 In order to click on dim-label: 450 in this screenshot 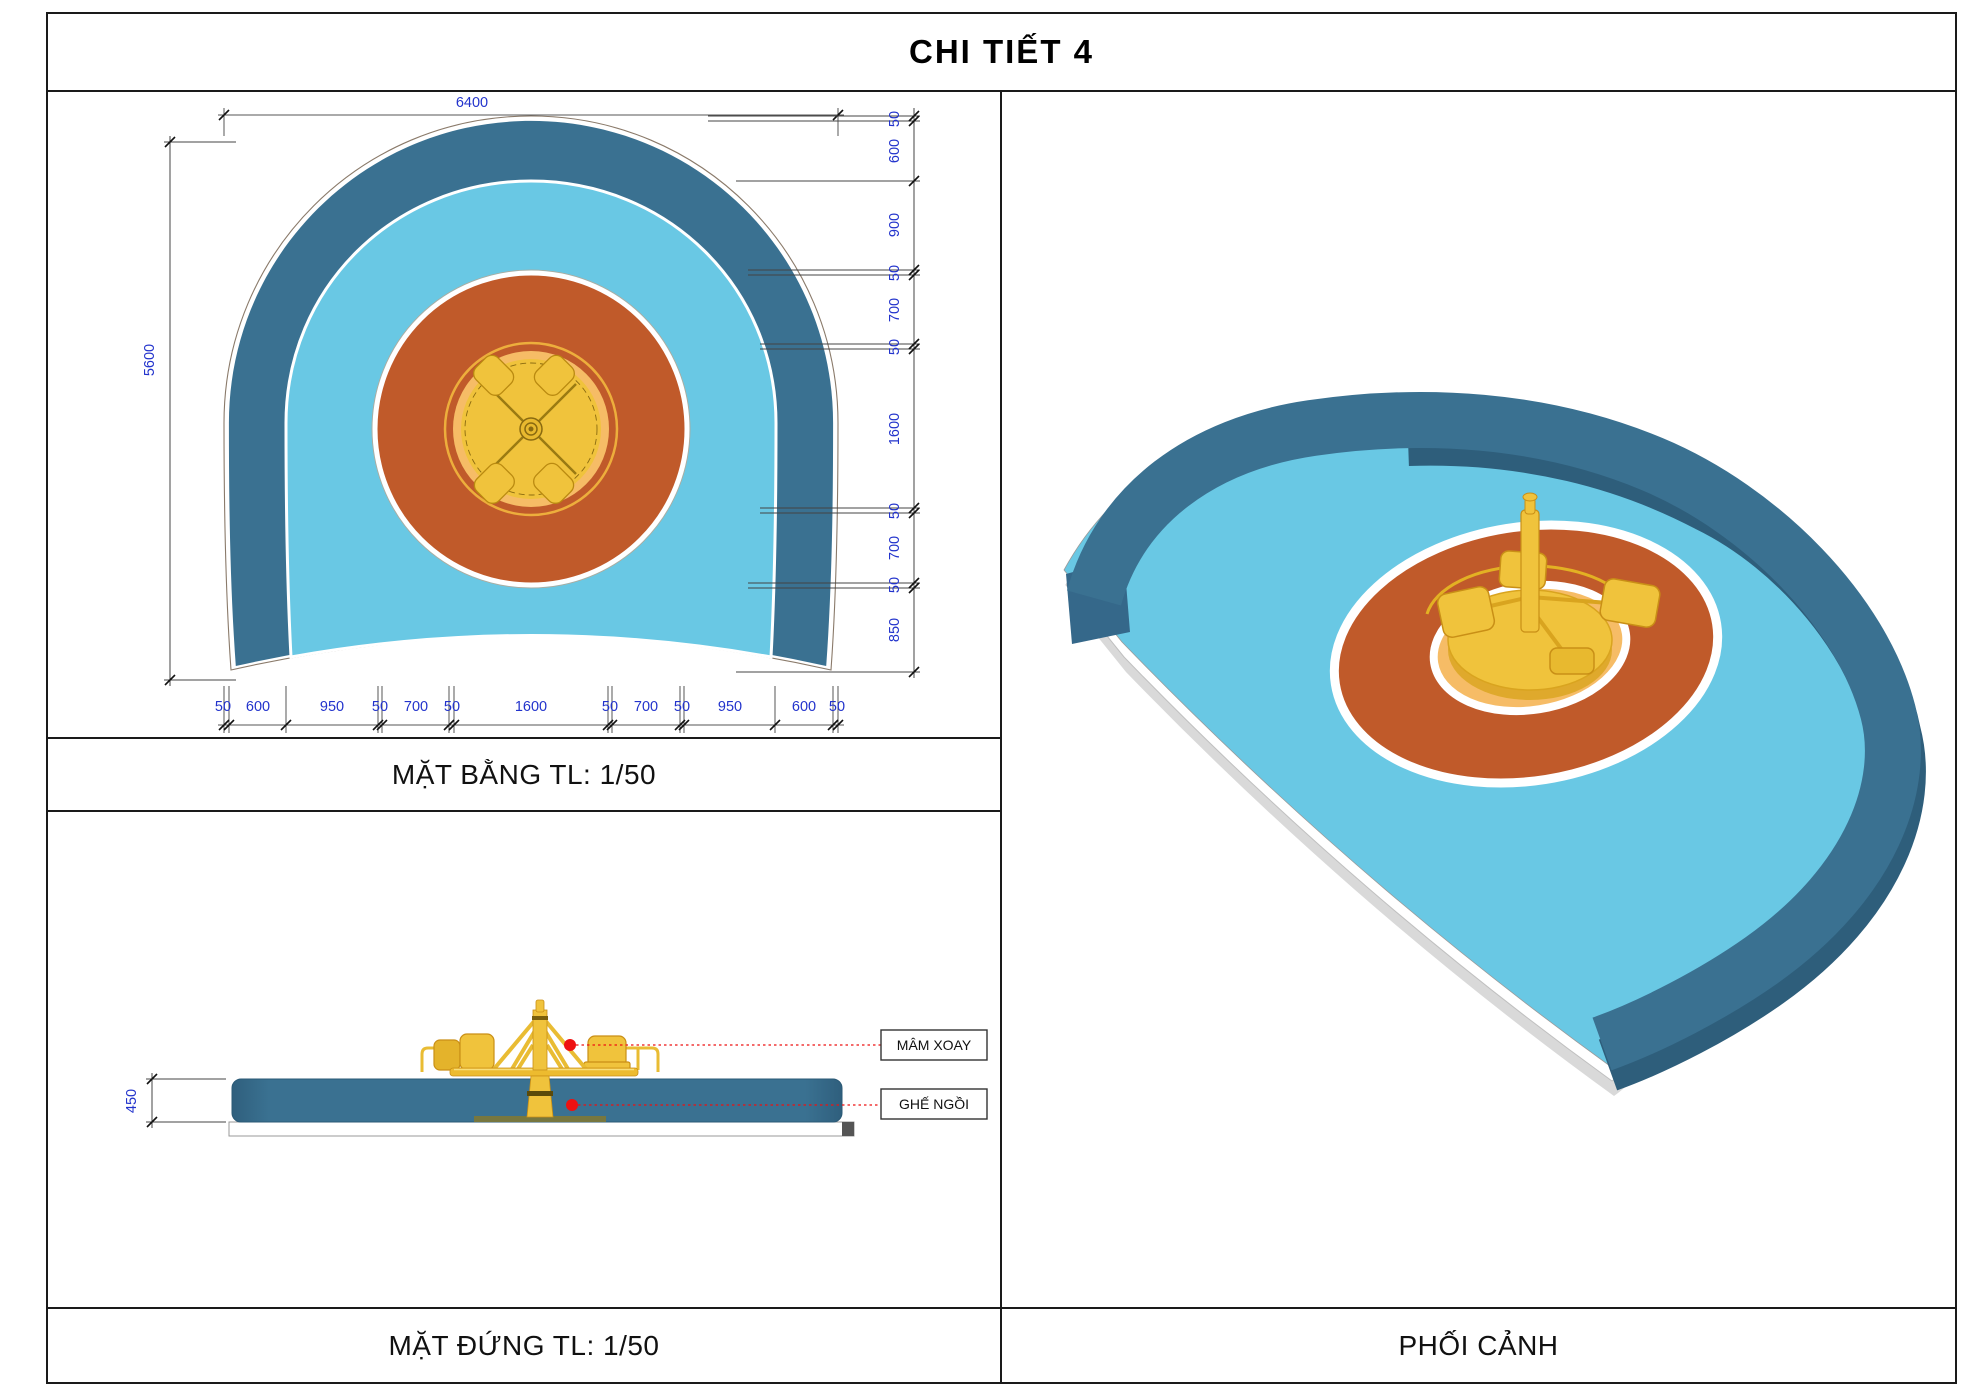, I will do `click(132, 1101)`.